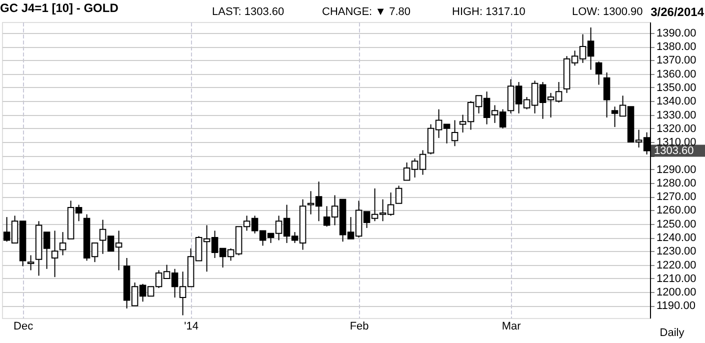 The image size is (705, 343). Describe the element at coordinates (676, 33) in the screenshot. I see `y-tick-label: 1390.00` at that location.